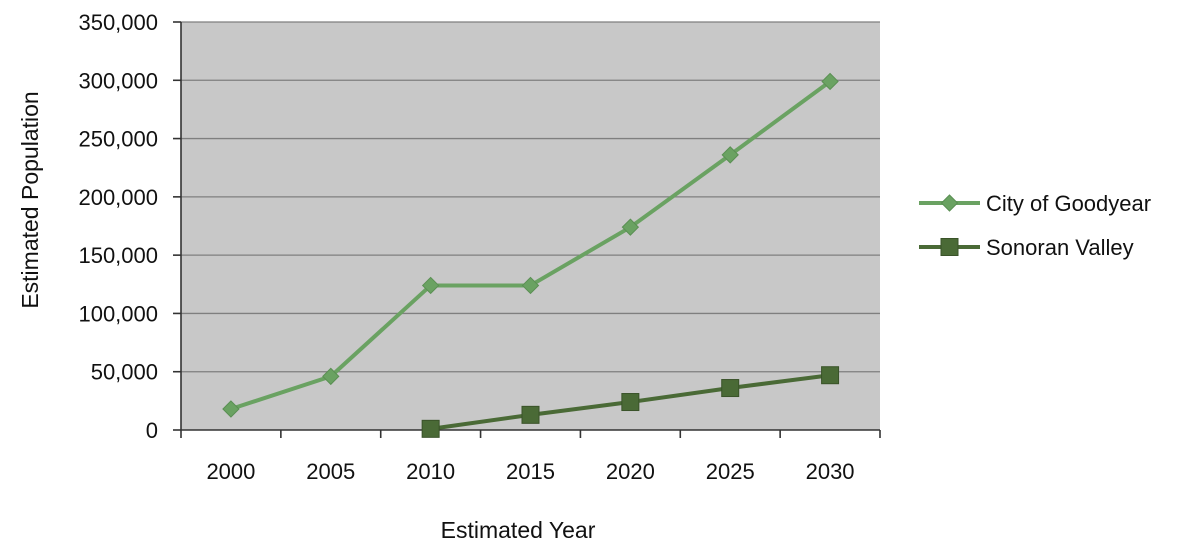 The image size is (1187, 543). What do you see at coordinates (230, 471) in the screenshot?
I see `x-tick-label: 2000` at bounding box center [230, 471].